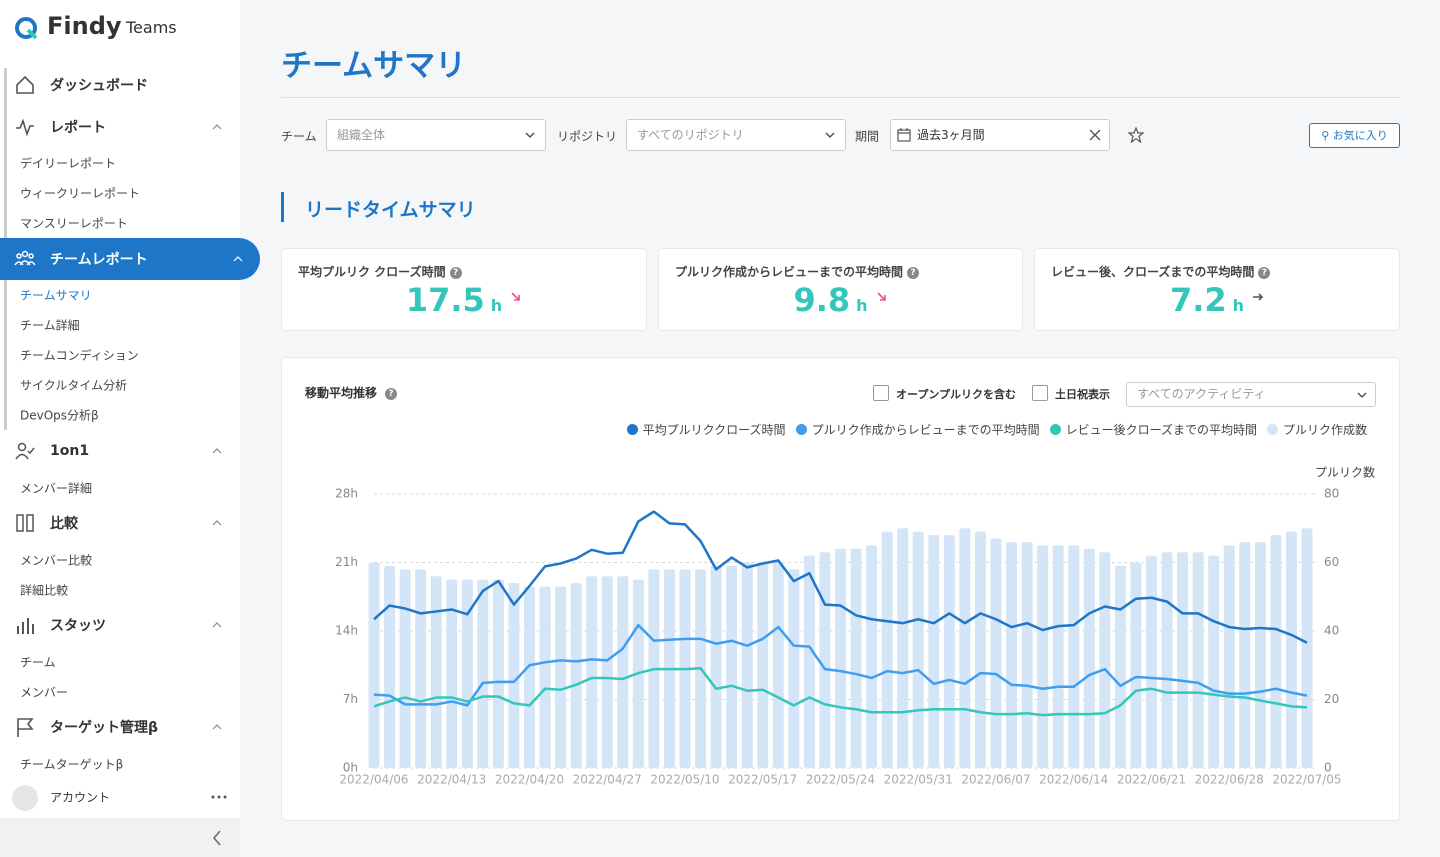  Describe the element at coordinates (80, 193) in the screenshot. I see `nav-subitem: ウィークリーレポート` at that location.